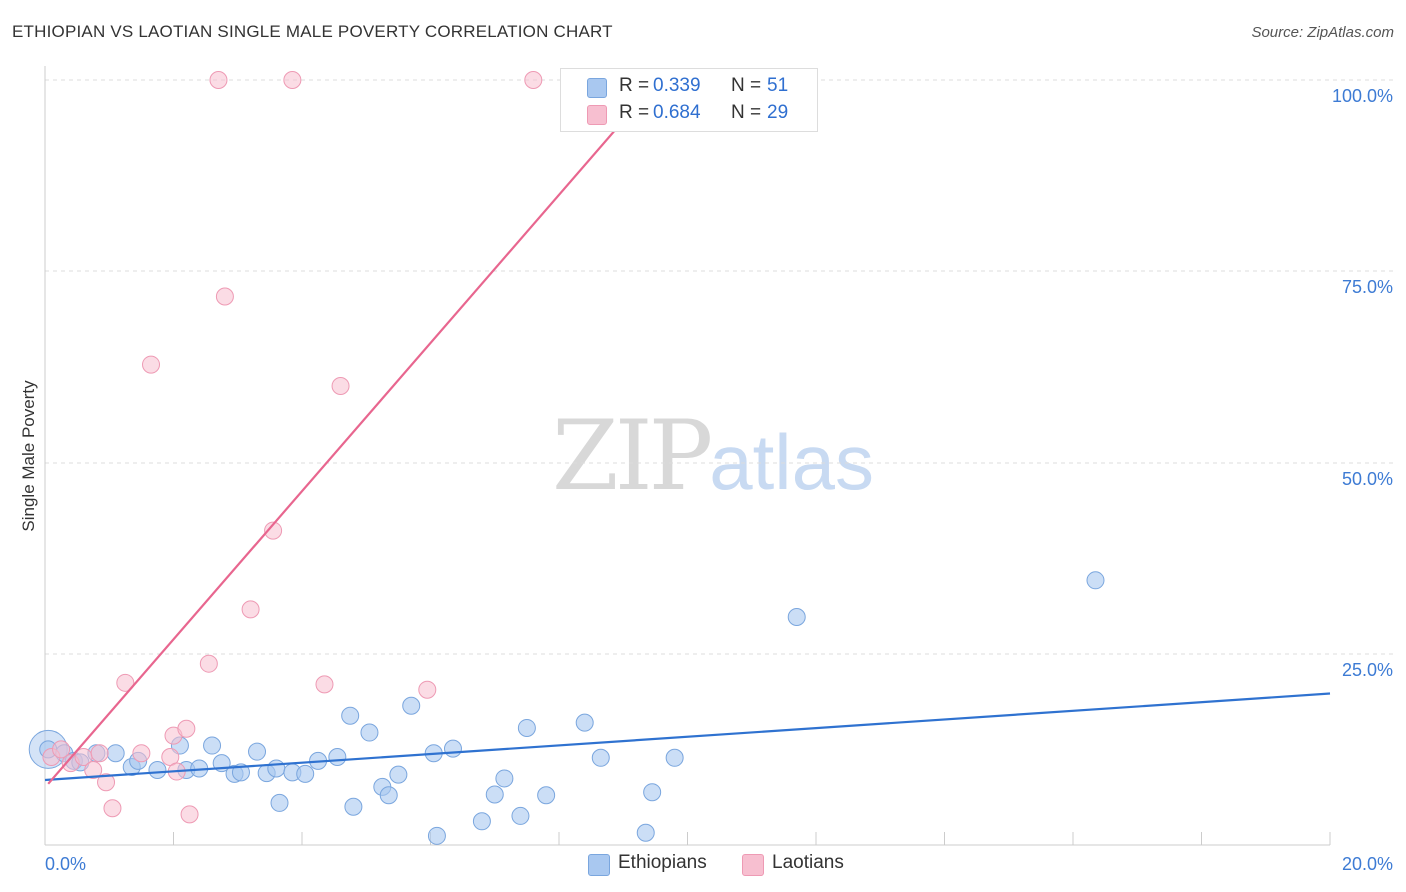  I want to click on y-axis-title: Single Male Poverty, so click(28, 456).